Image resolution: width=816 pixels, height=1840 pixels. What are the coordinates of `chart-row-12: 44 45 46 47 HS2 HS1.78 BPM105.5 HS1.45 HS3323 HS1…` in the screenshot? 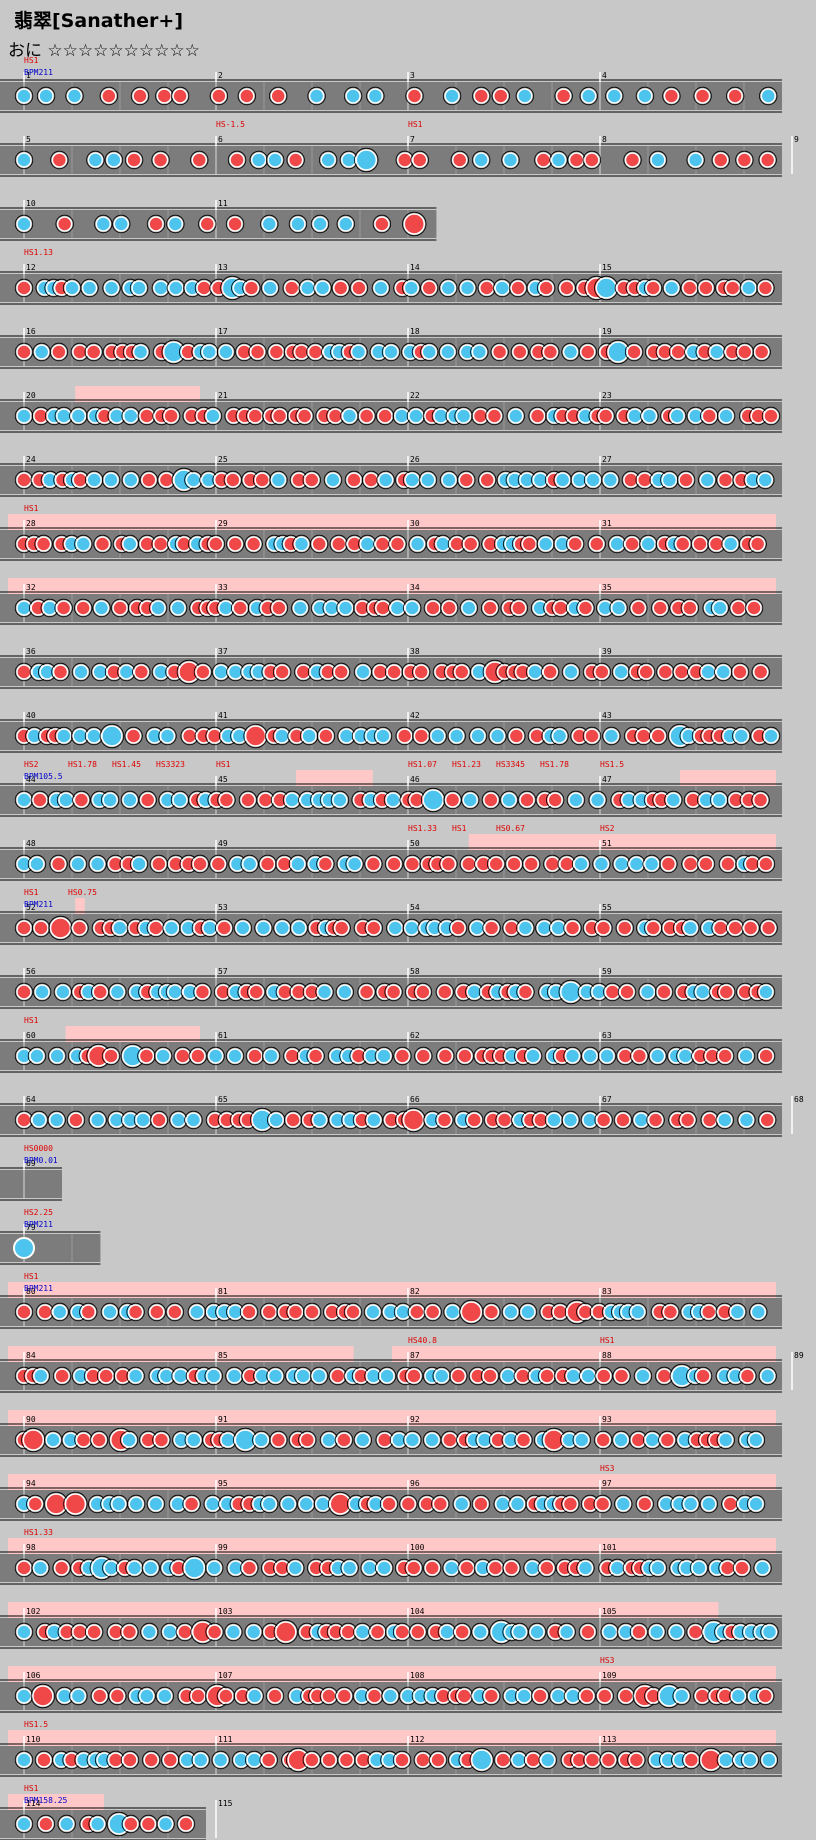 It's located at (391, 788).